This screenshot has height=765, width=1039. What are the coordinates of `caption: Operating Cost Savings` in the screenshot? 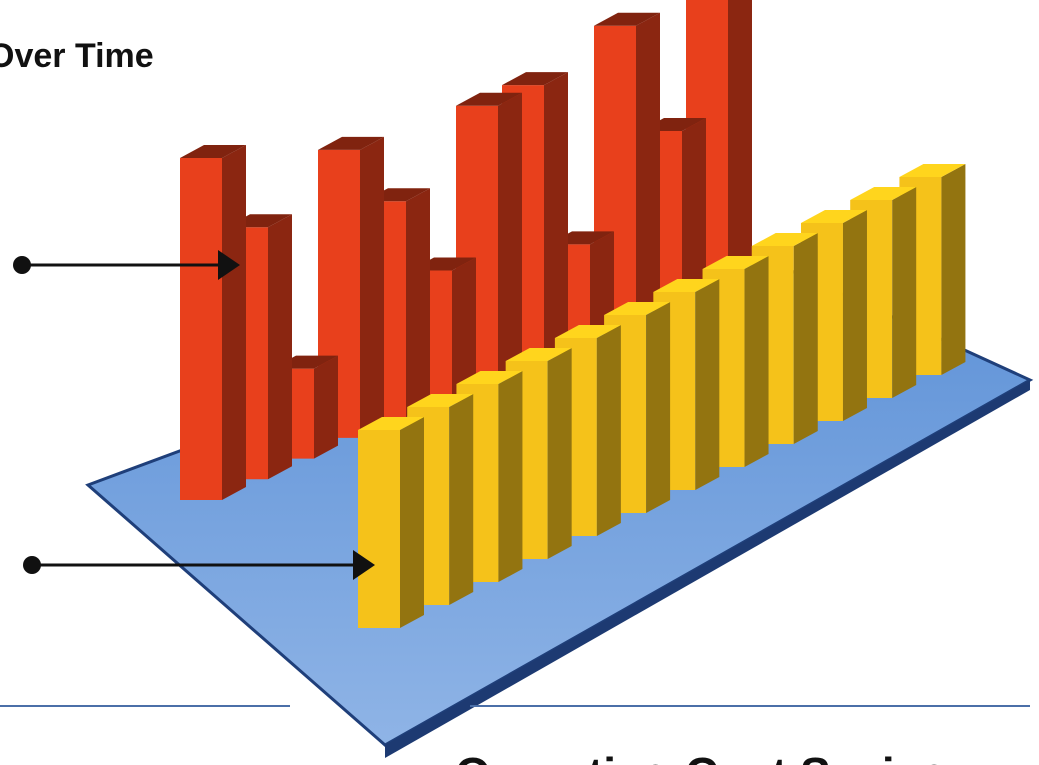 It's located at (715, 756).